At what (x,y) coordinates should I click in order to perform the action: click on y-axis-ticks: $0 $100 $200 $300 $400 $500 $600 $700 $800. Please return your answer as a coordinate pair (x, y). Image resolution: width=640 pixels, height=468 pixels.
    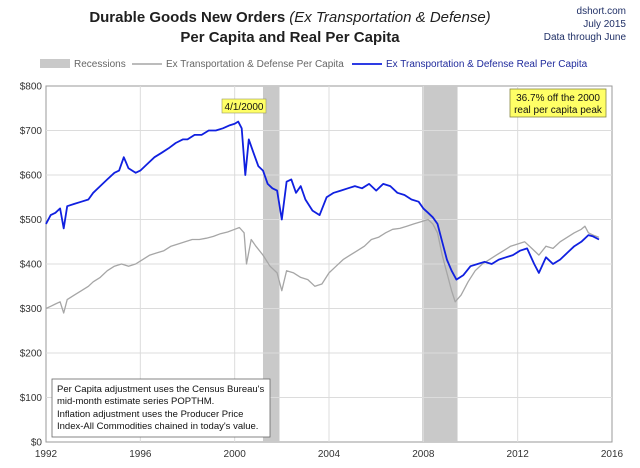
    Looking at the image, I should click on (31, 265).